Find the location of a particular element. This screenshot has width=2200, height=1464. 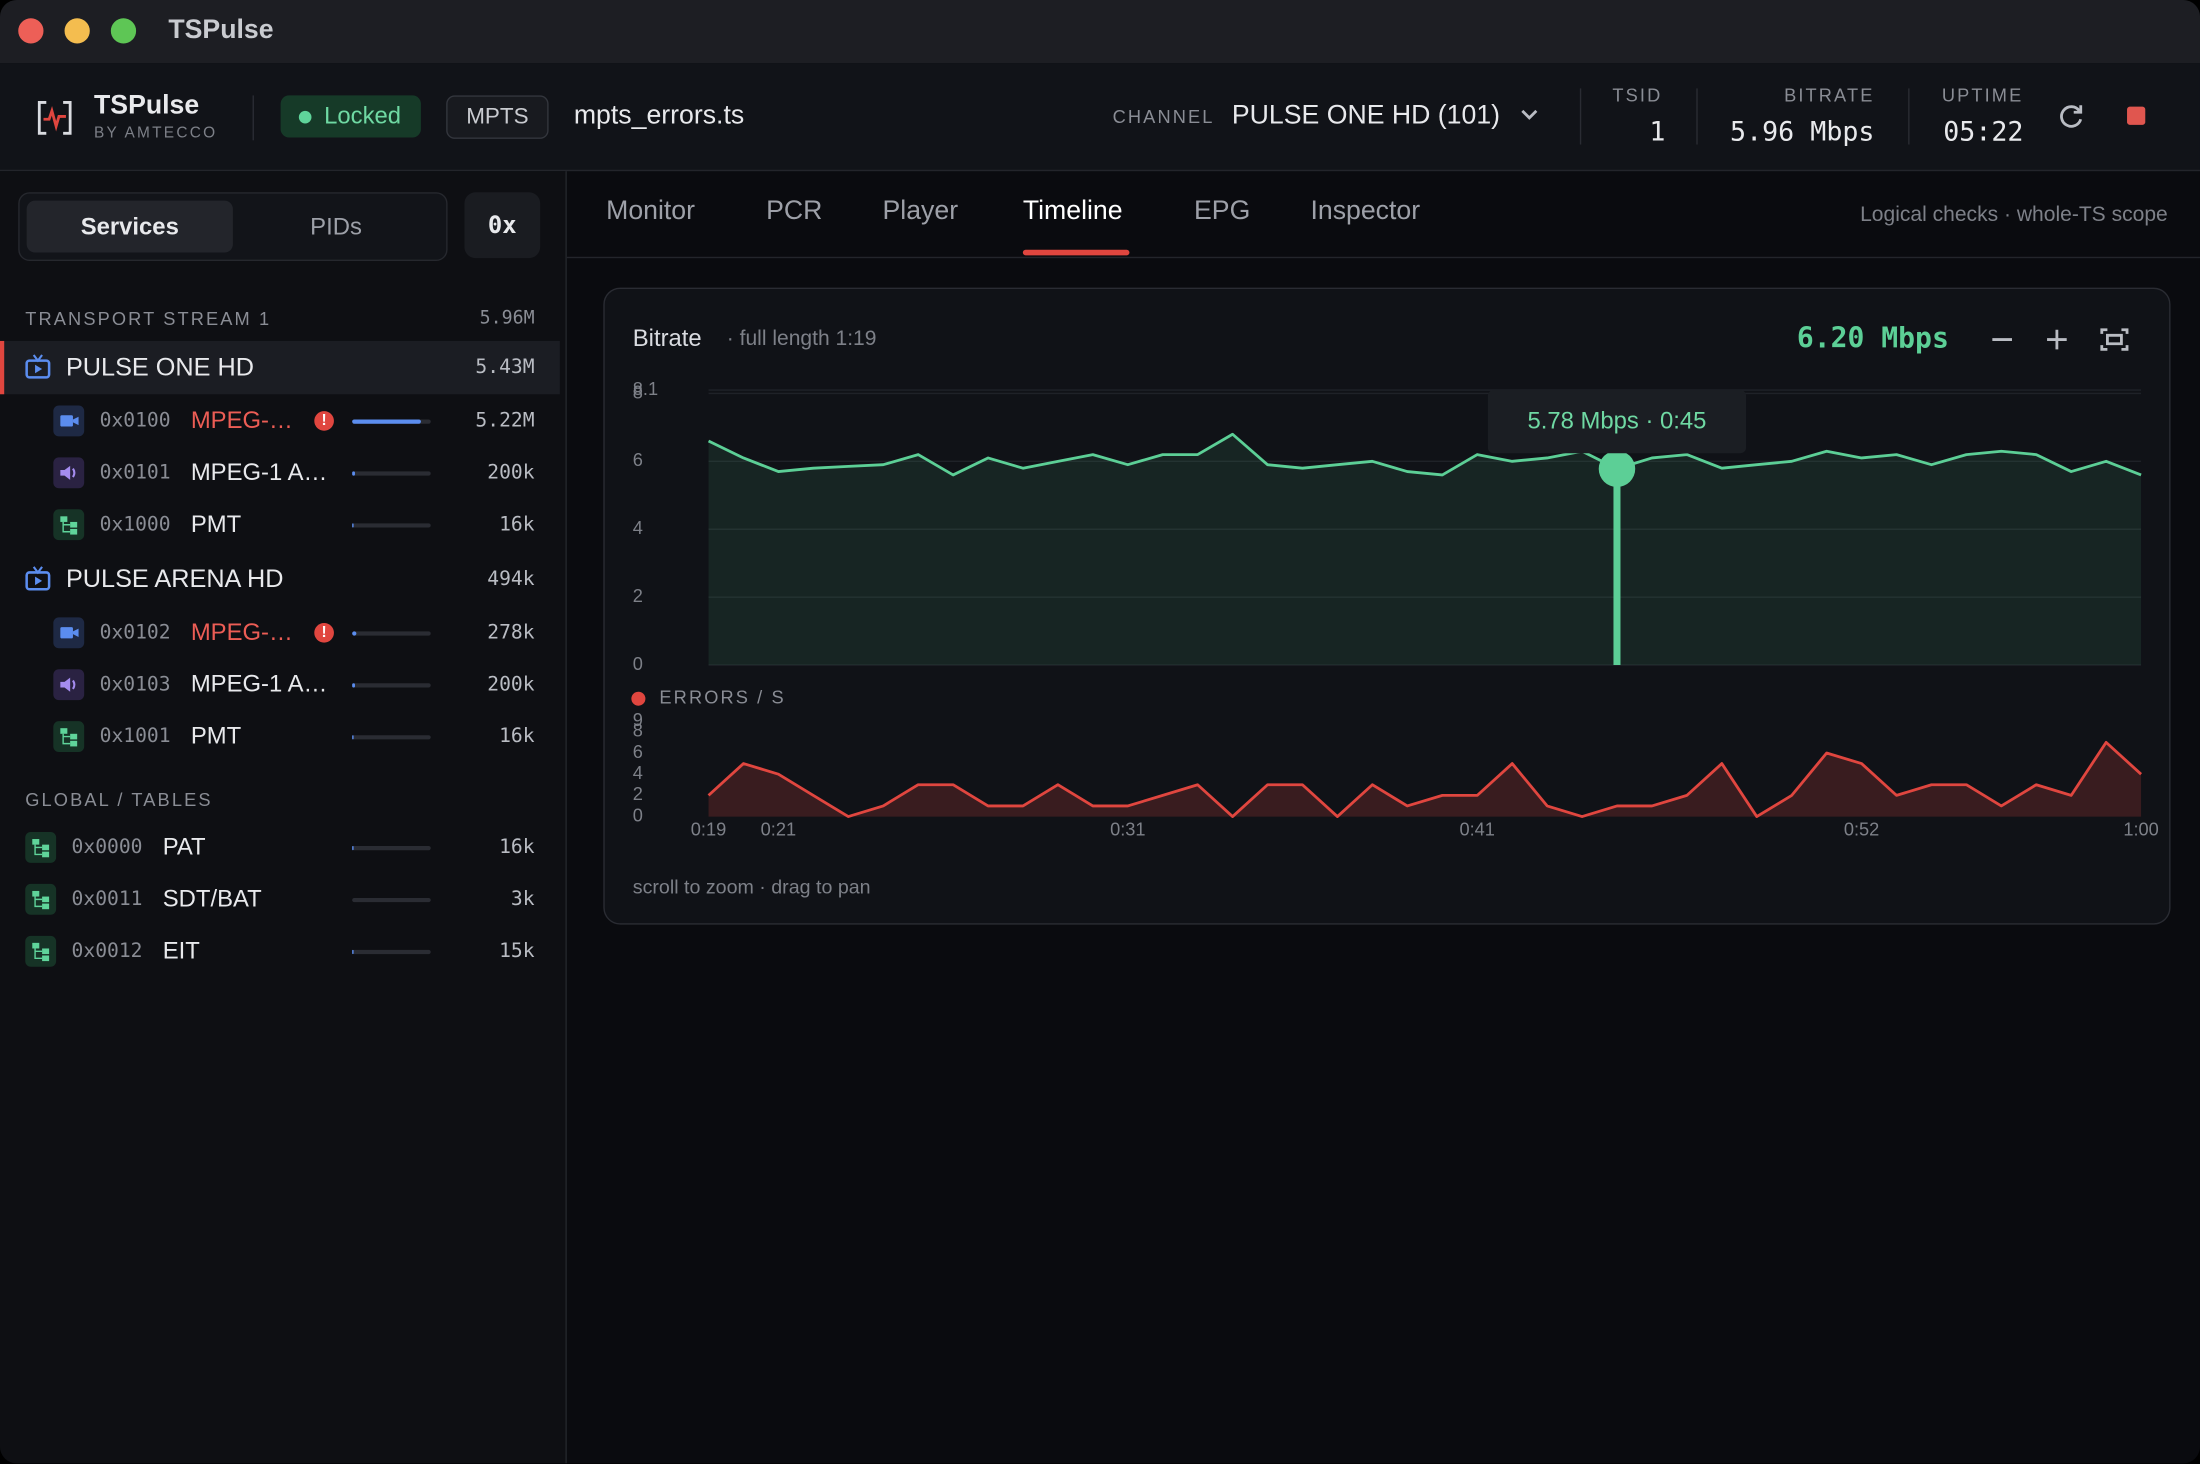

errors-dot is located at coordinates (638, 698).